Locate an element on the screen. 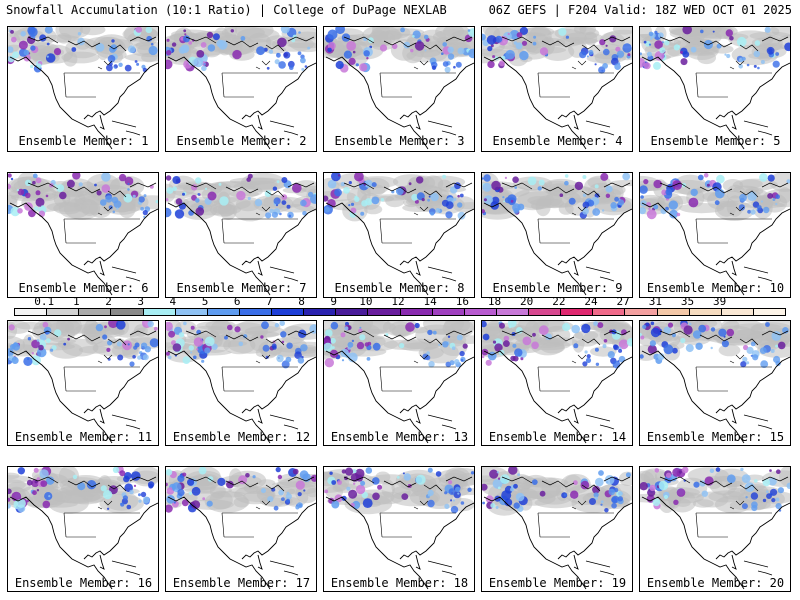  colorbar-tick-label: 0.1 is located at coordinates (44, 301).